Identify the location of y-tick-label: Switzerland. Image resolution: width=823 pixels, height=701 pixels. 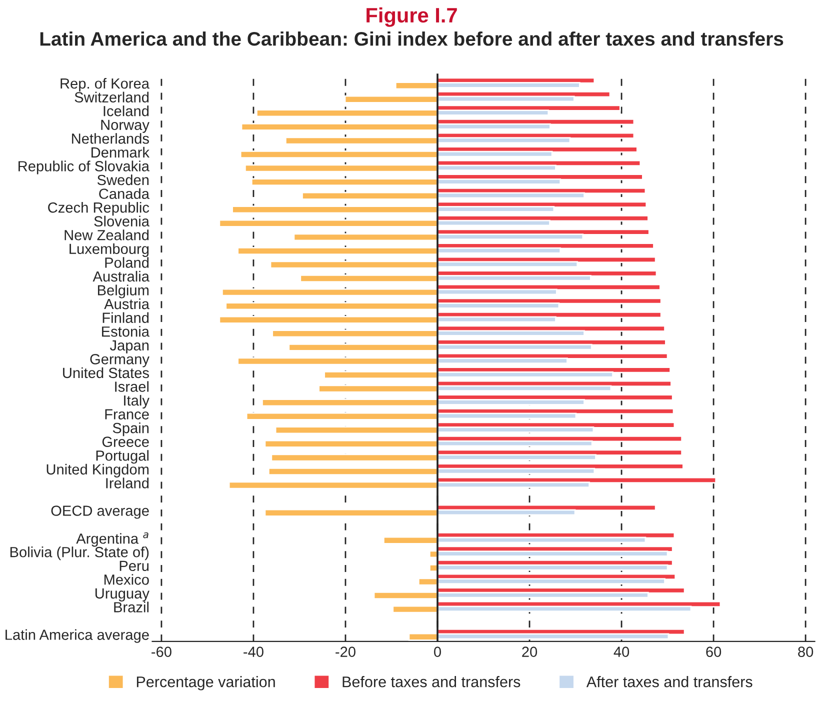
(111, 97).